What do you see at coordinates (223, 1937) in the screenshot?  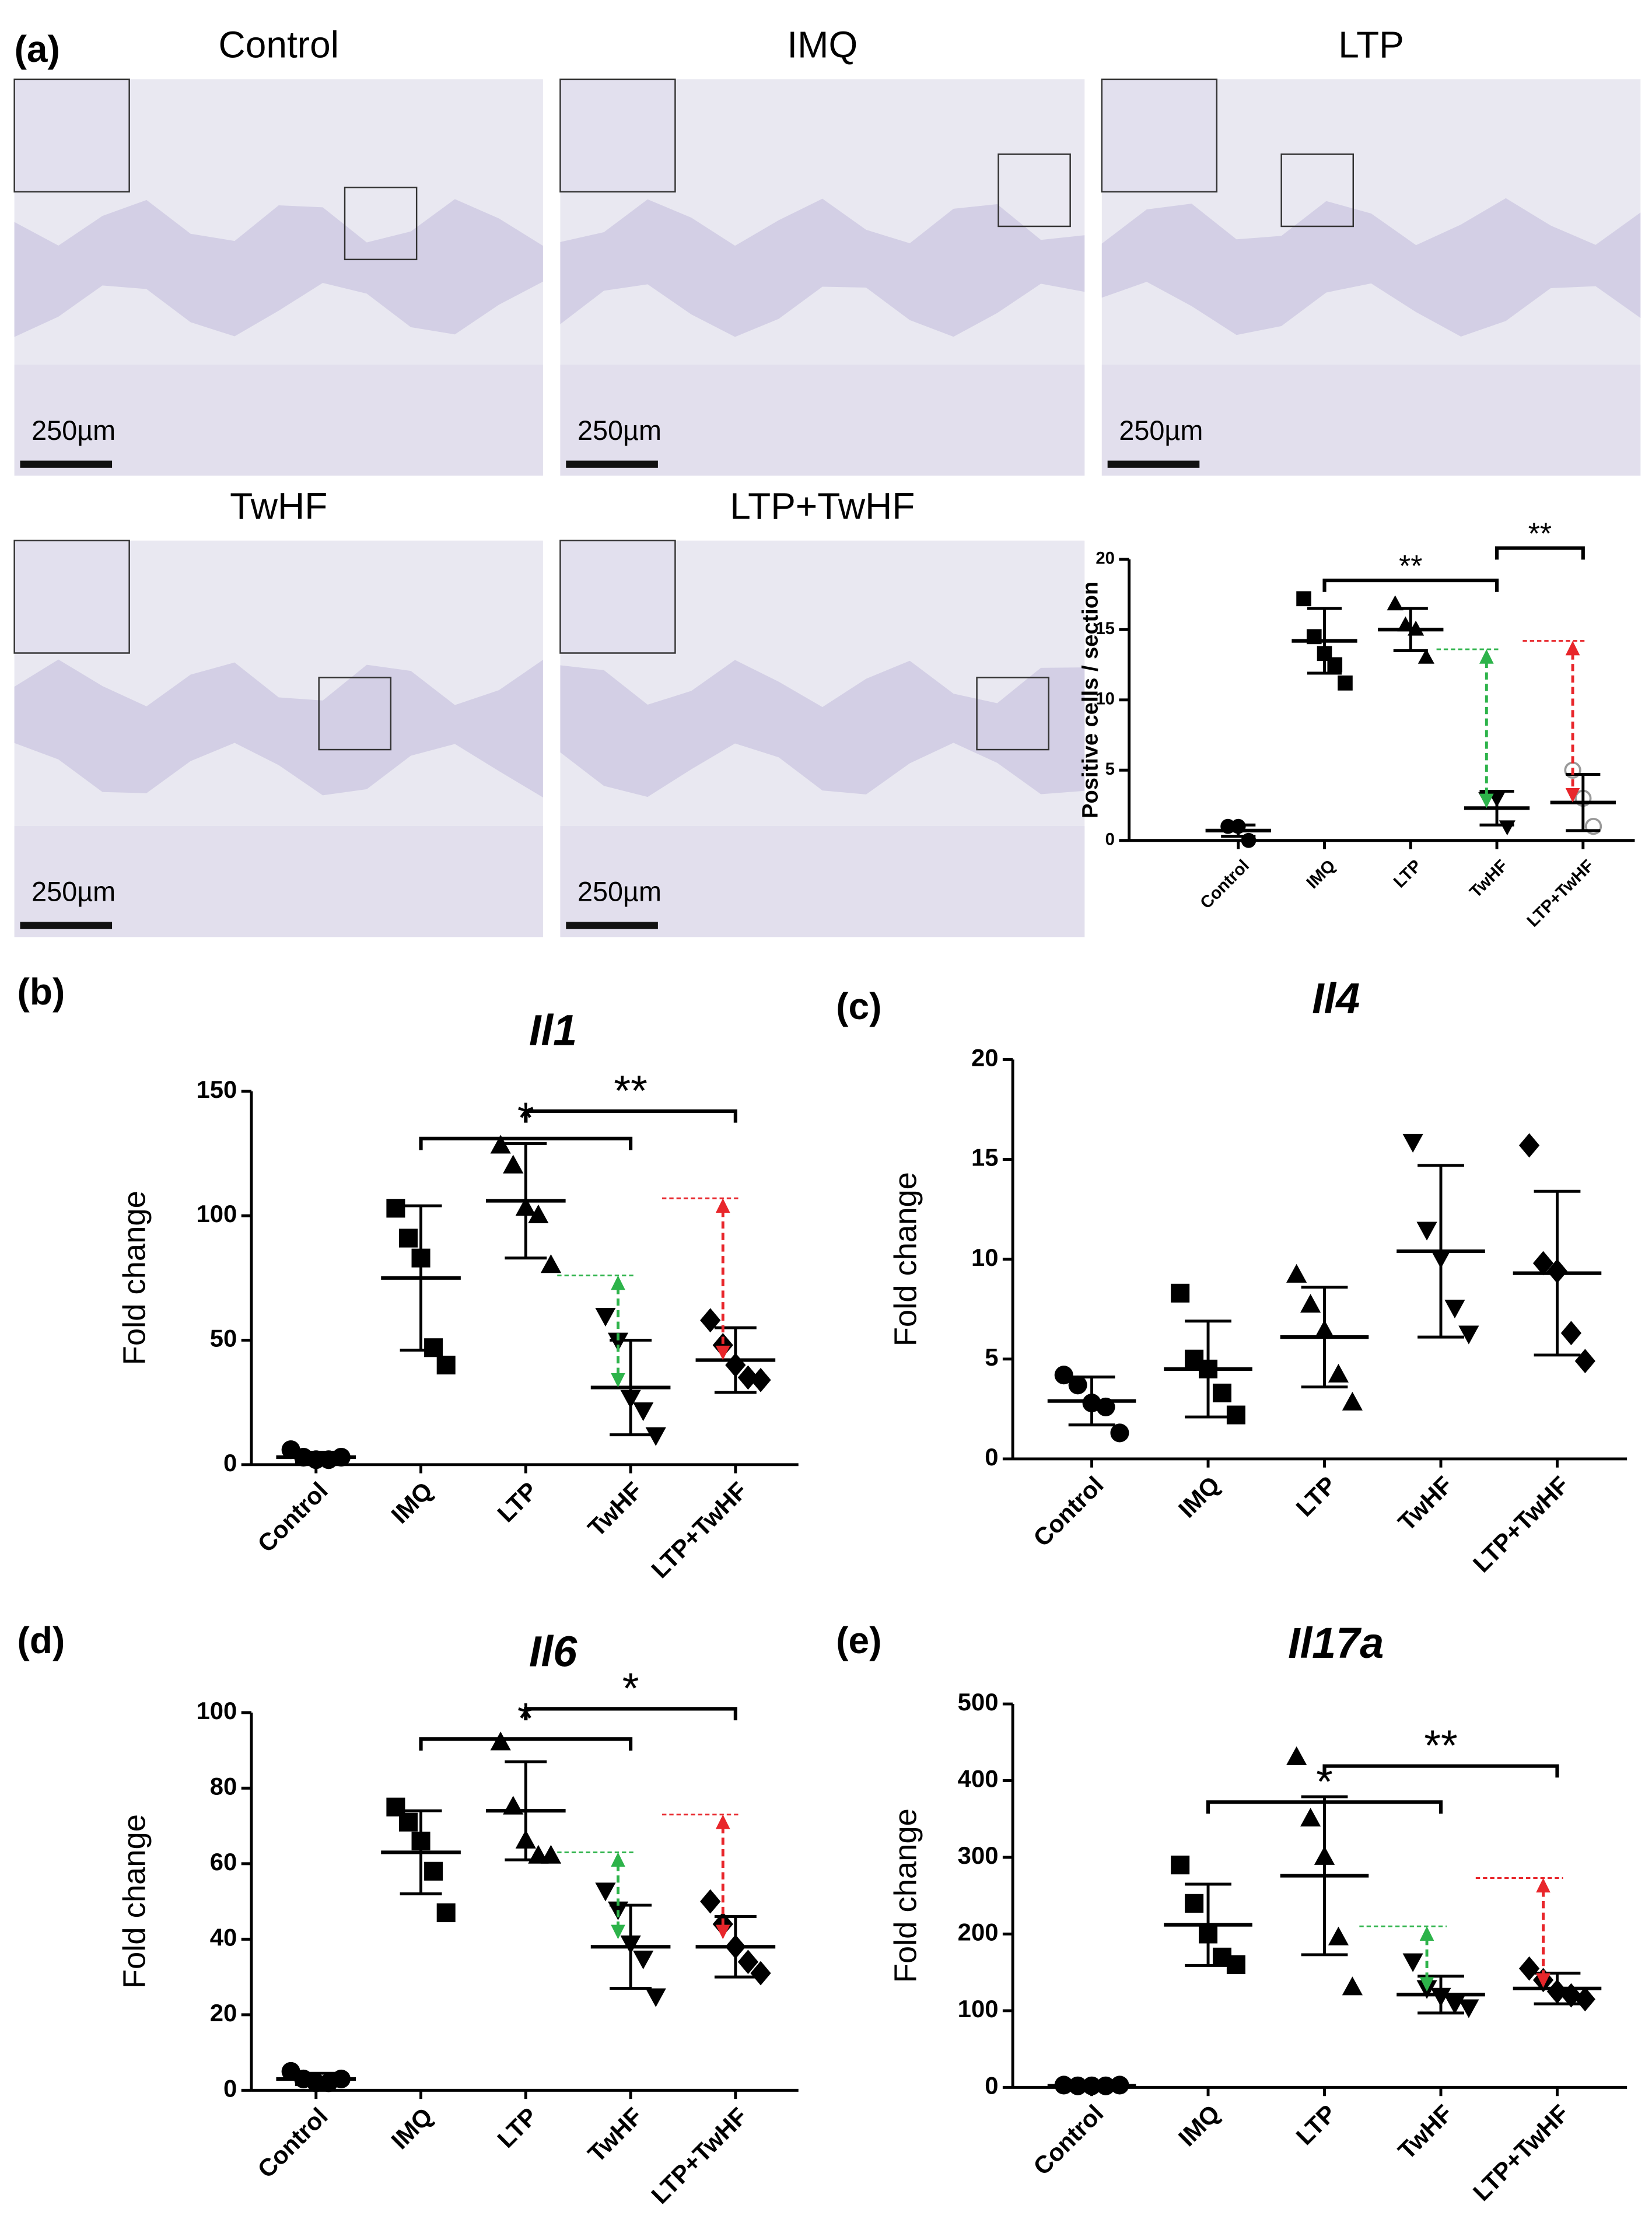 I see `y-tick-label: 40` at bounding box center [223, 1937].